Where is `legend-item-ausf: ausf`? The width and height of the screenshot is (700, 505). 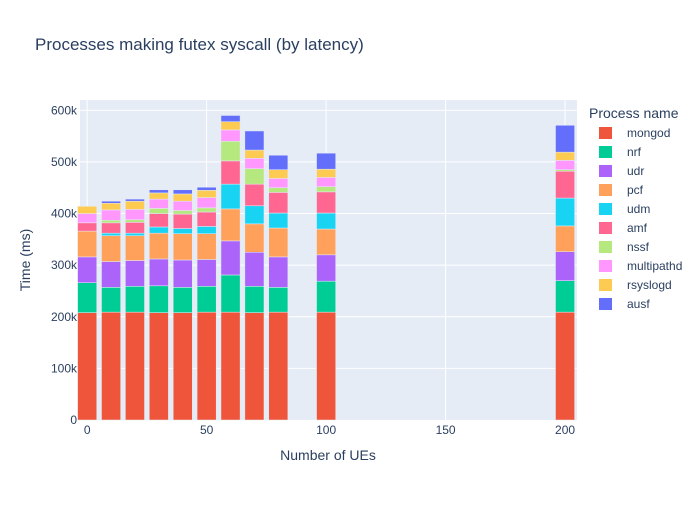 legend-item-ausf: ausf is located at coordinates (624, 304).